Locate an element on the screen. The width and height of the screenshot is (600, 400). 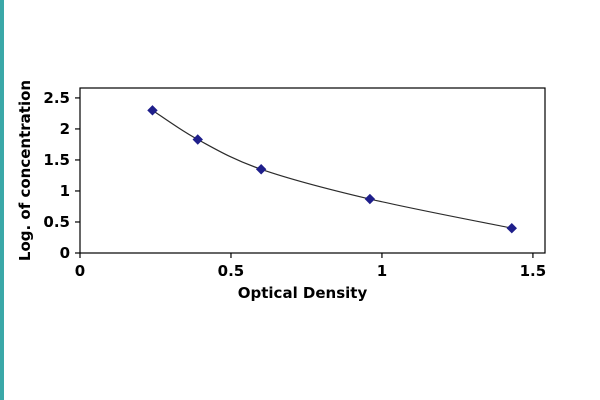
left-accent-strip is located at coordinates (2, 200).